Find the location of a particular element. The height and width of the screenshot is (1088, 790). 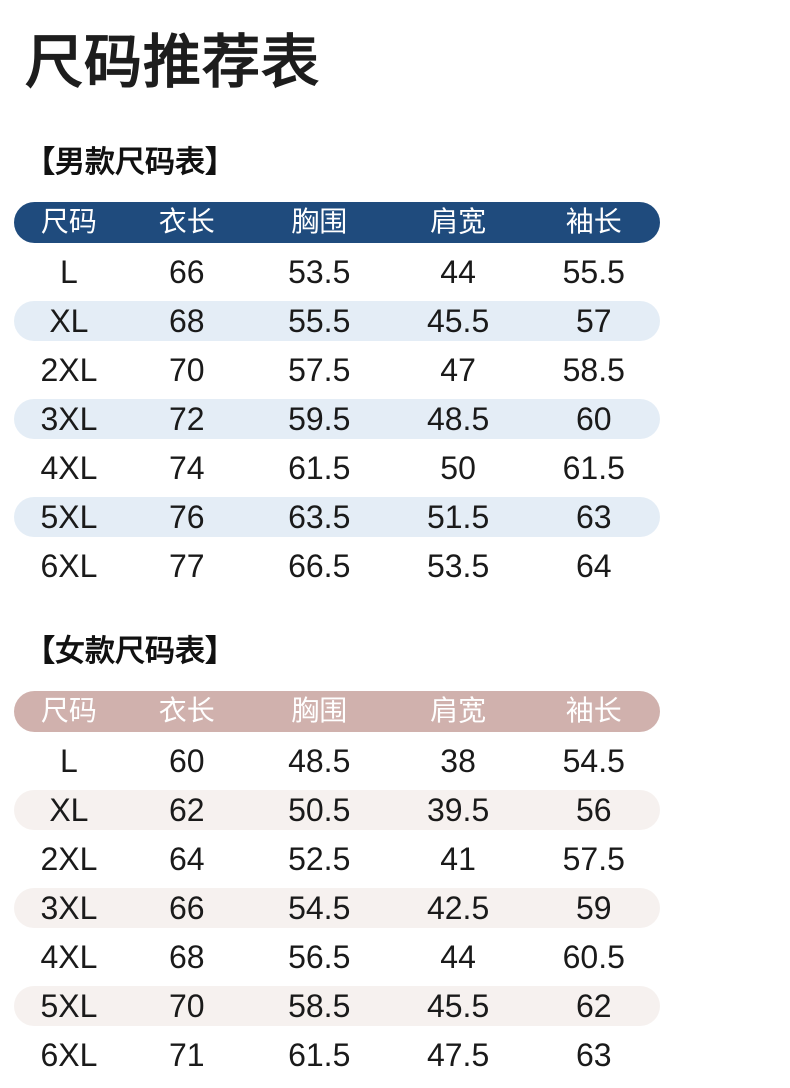

cell-chest: 50.5 is located at coordinates (319, 809).